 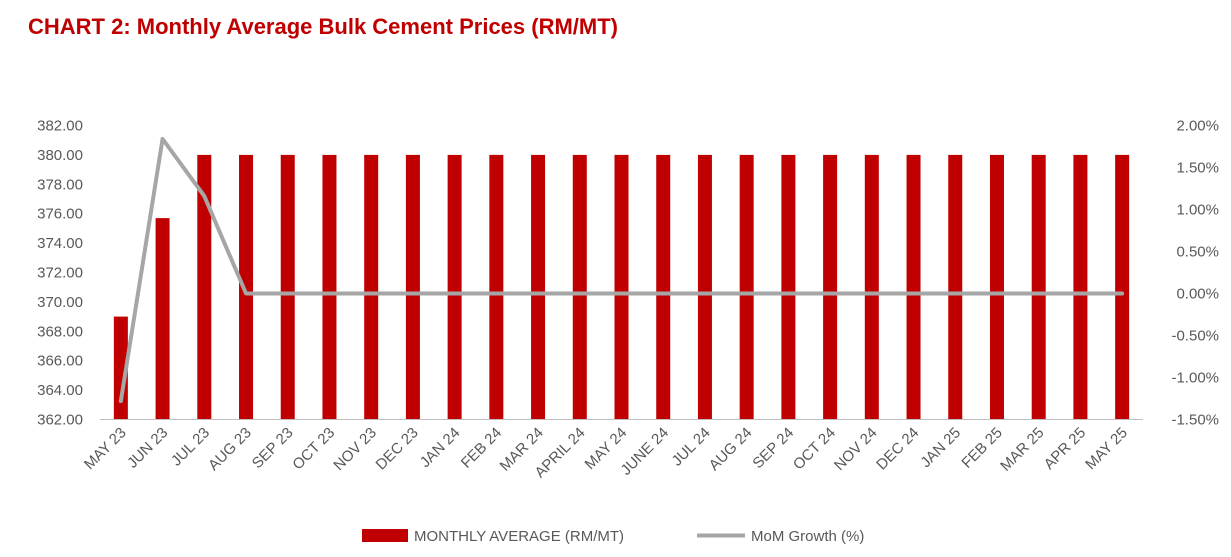 What do you see at coordinates (807, 536) in the screenshot?
I see `legend-line-label: MoM Growth (%)` at bounding box center [807, 536].